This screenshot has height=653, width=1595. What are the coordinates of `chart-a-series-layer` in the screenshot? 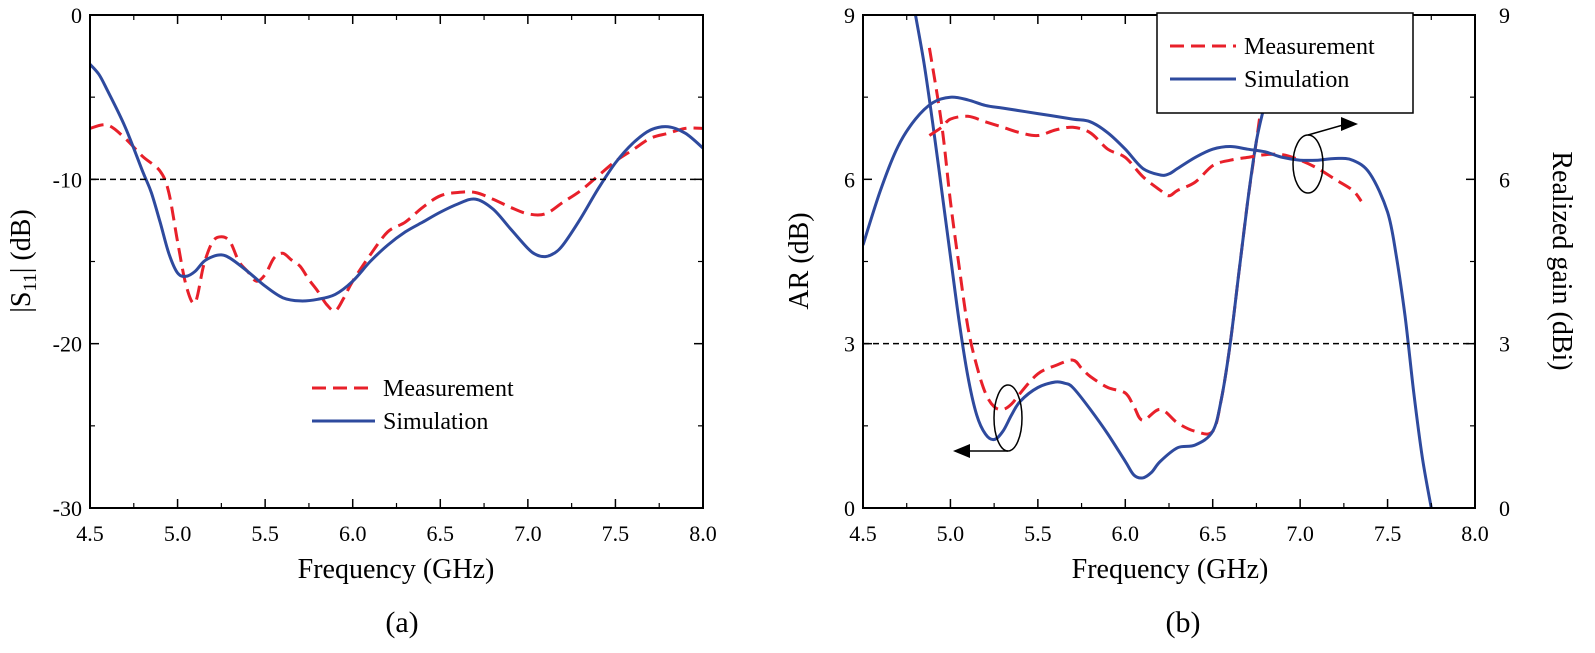 It's located at (396, 188).